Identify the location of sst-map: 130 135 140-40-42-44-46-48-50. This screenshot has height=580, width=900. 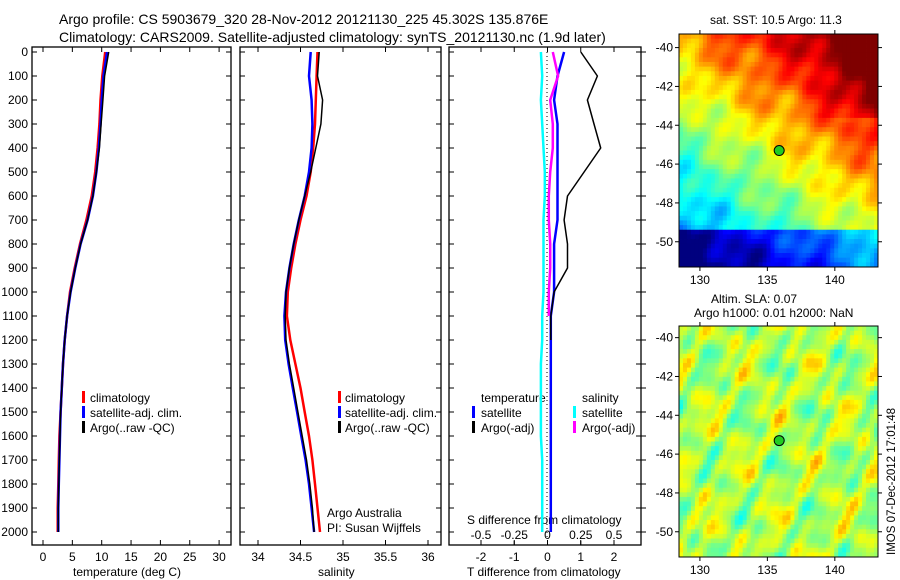
(769, 158).